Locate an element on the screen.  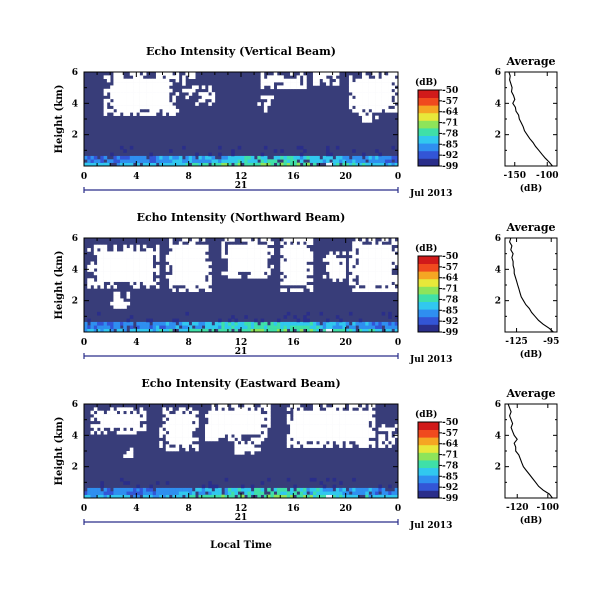
colorbar is located at coordinates (428, 460).